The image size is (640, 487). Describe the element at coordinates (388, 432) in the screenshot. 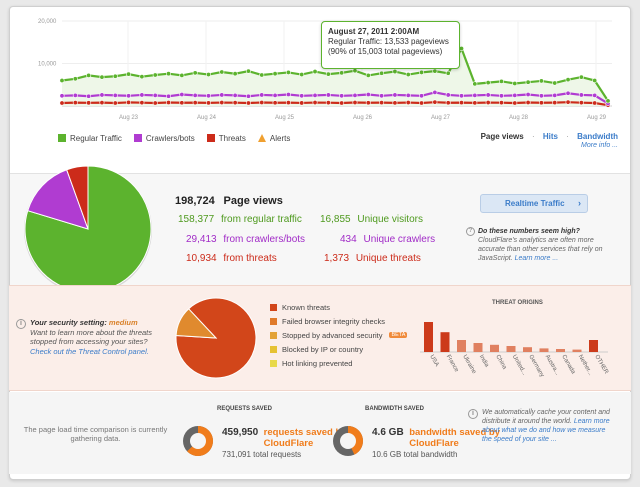

I see `bandwidth-saved-value: 4.6 GB` at that location.